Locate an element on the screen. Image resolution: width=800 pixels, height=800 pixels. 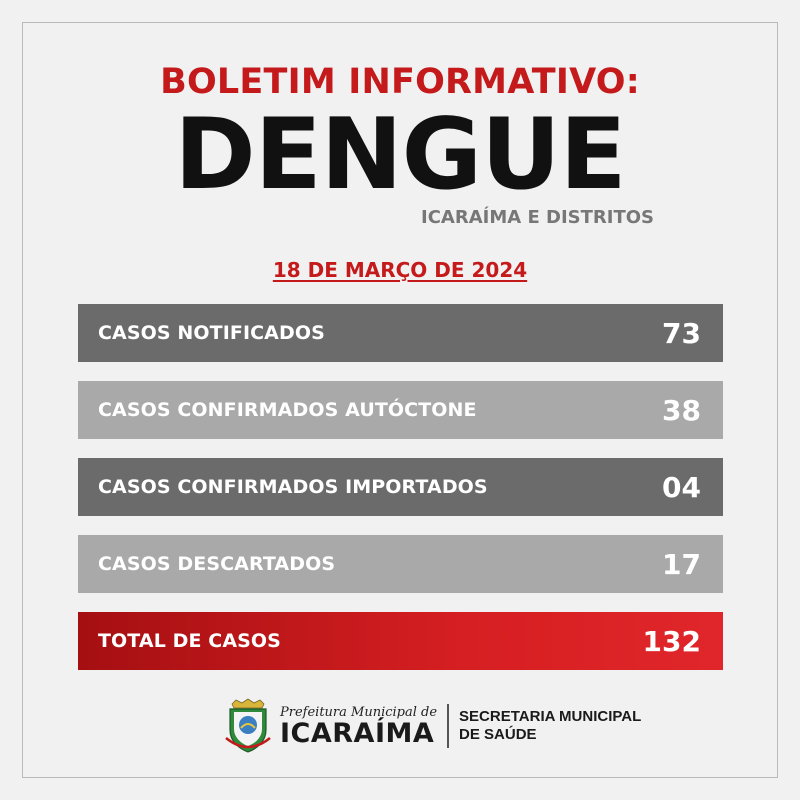
row-label: CASOS CONFIRMADOS IMPORTADOS is located at coordinates (293, 487).